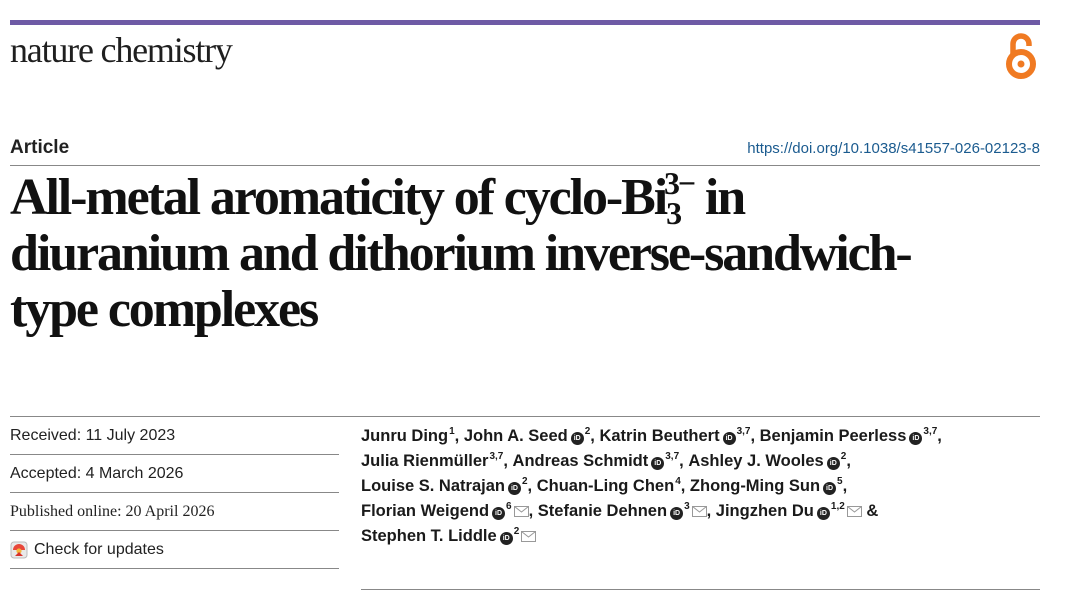 The image size is (1080, 595). I want to click on author-entry: Junru Ding1,, so click(412, 436).